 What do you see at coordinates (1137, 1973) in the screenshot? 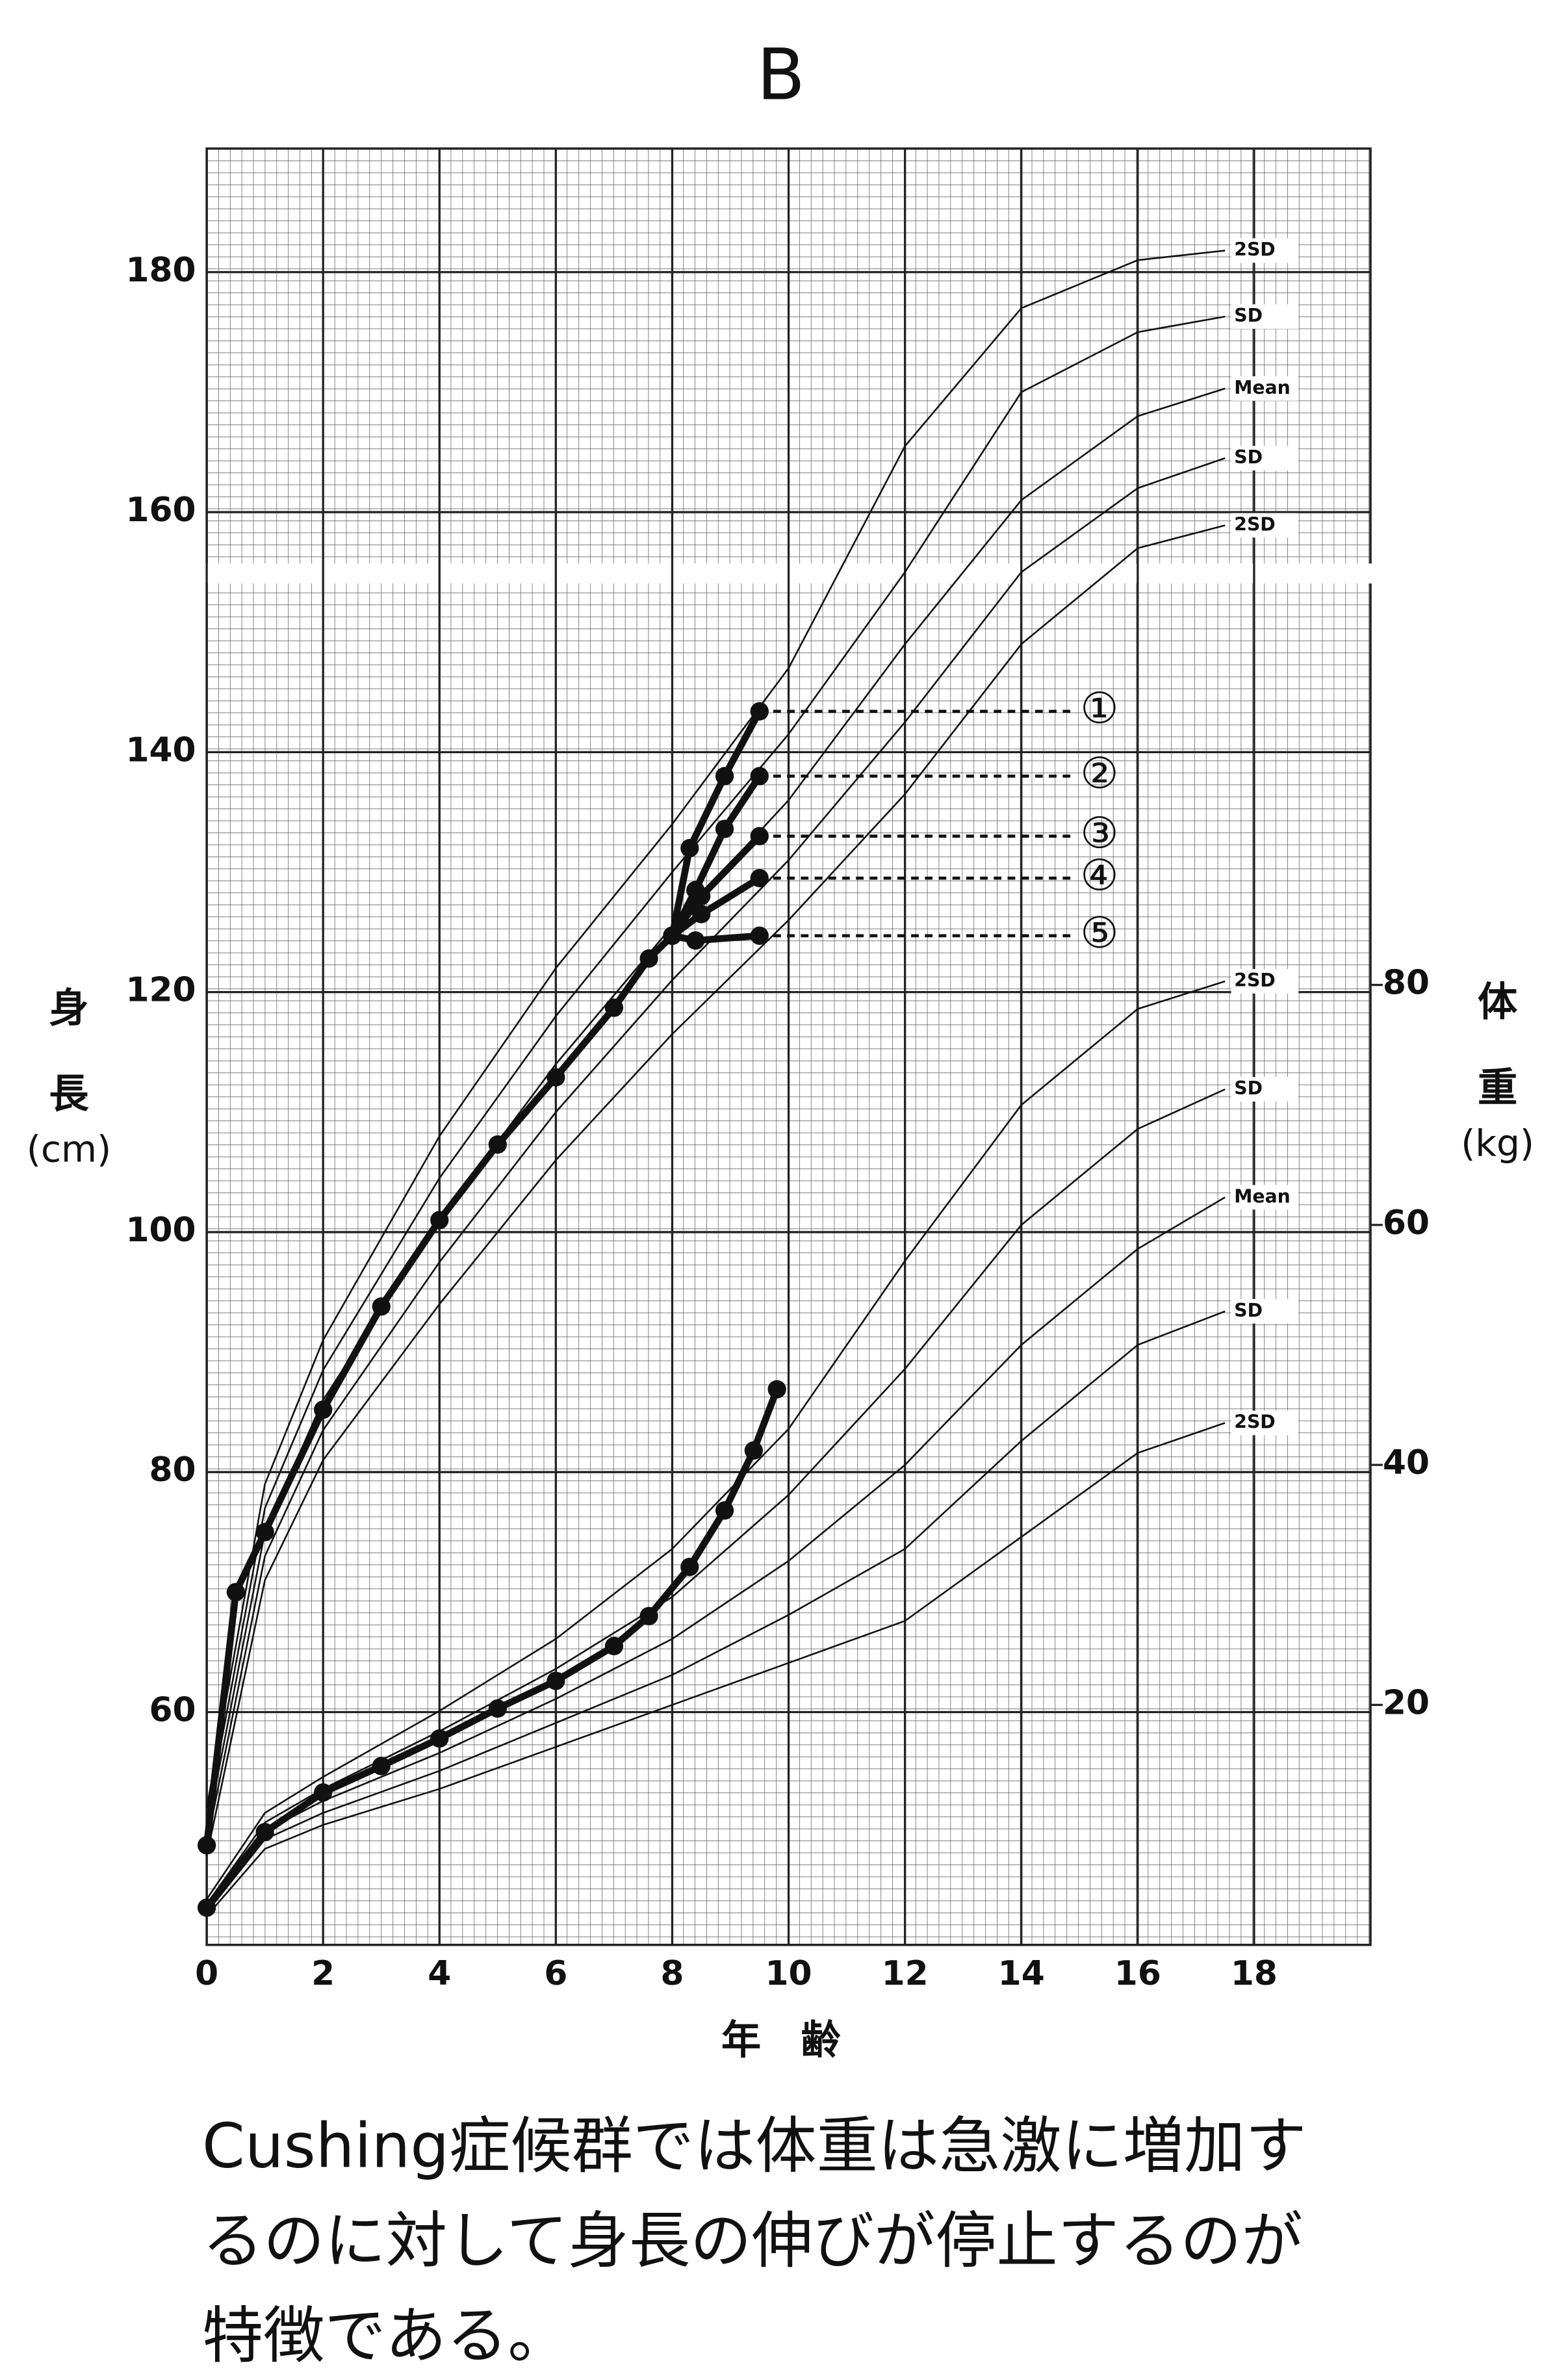
I see `x-tick-label: 16` at bounding box center [1137, 1973].